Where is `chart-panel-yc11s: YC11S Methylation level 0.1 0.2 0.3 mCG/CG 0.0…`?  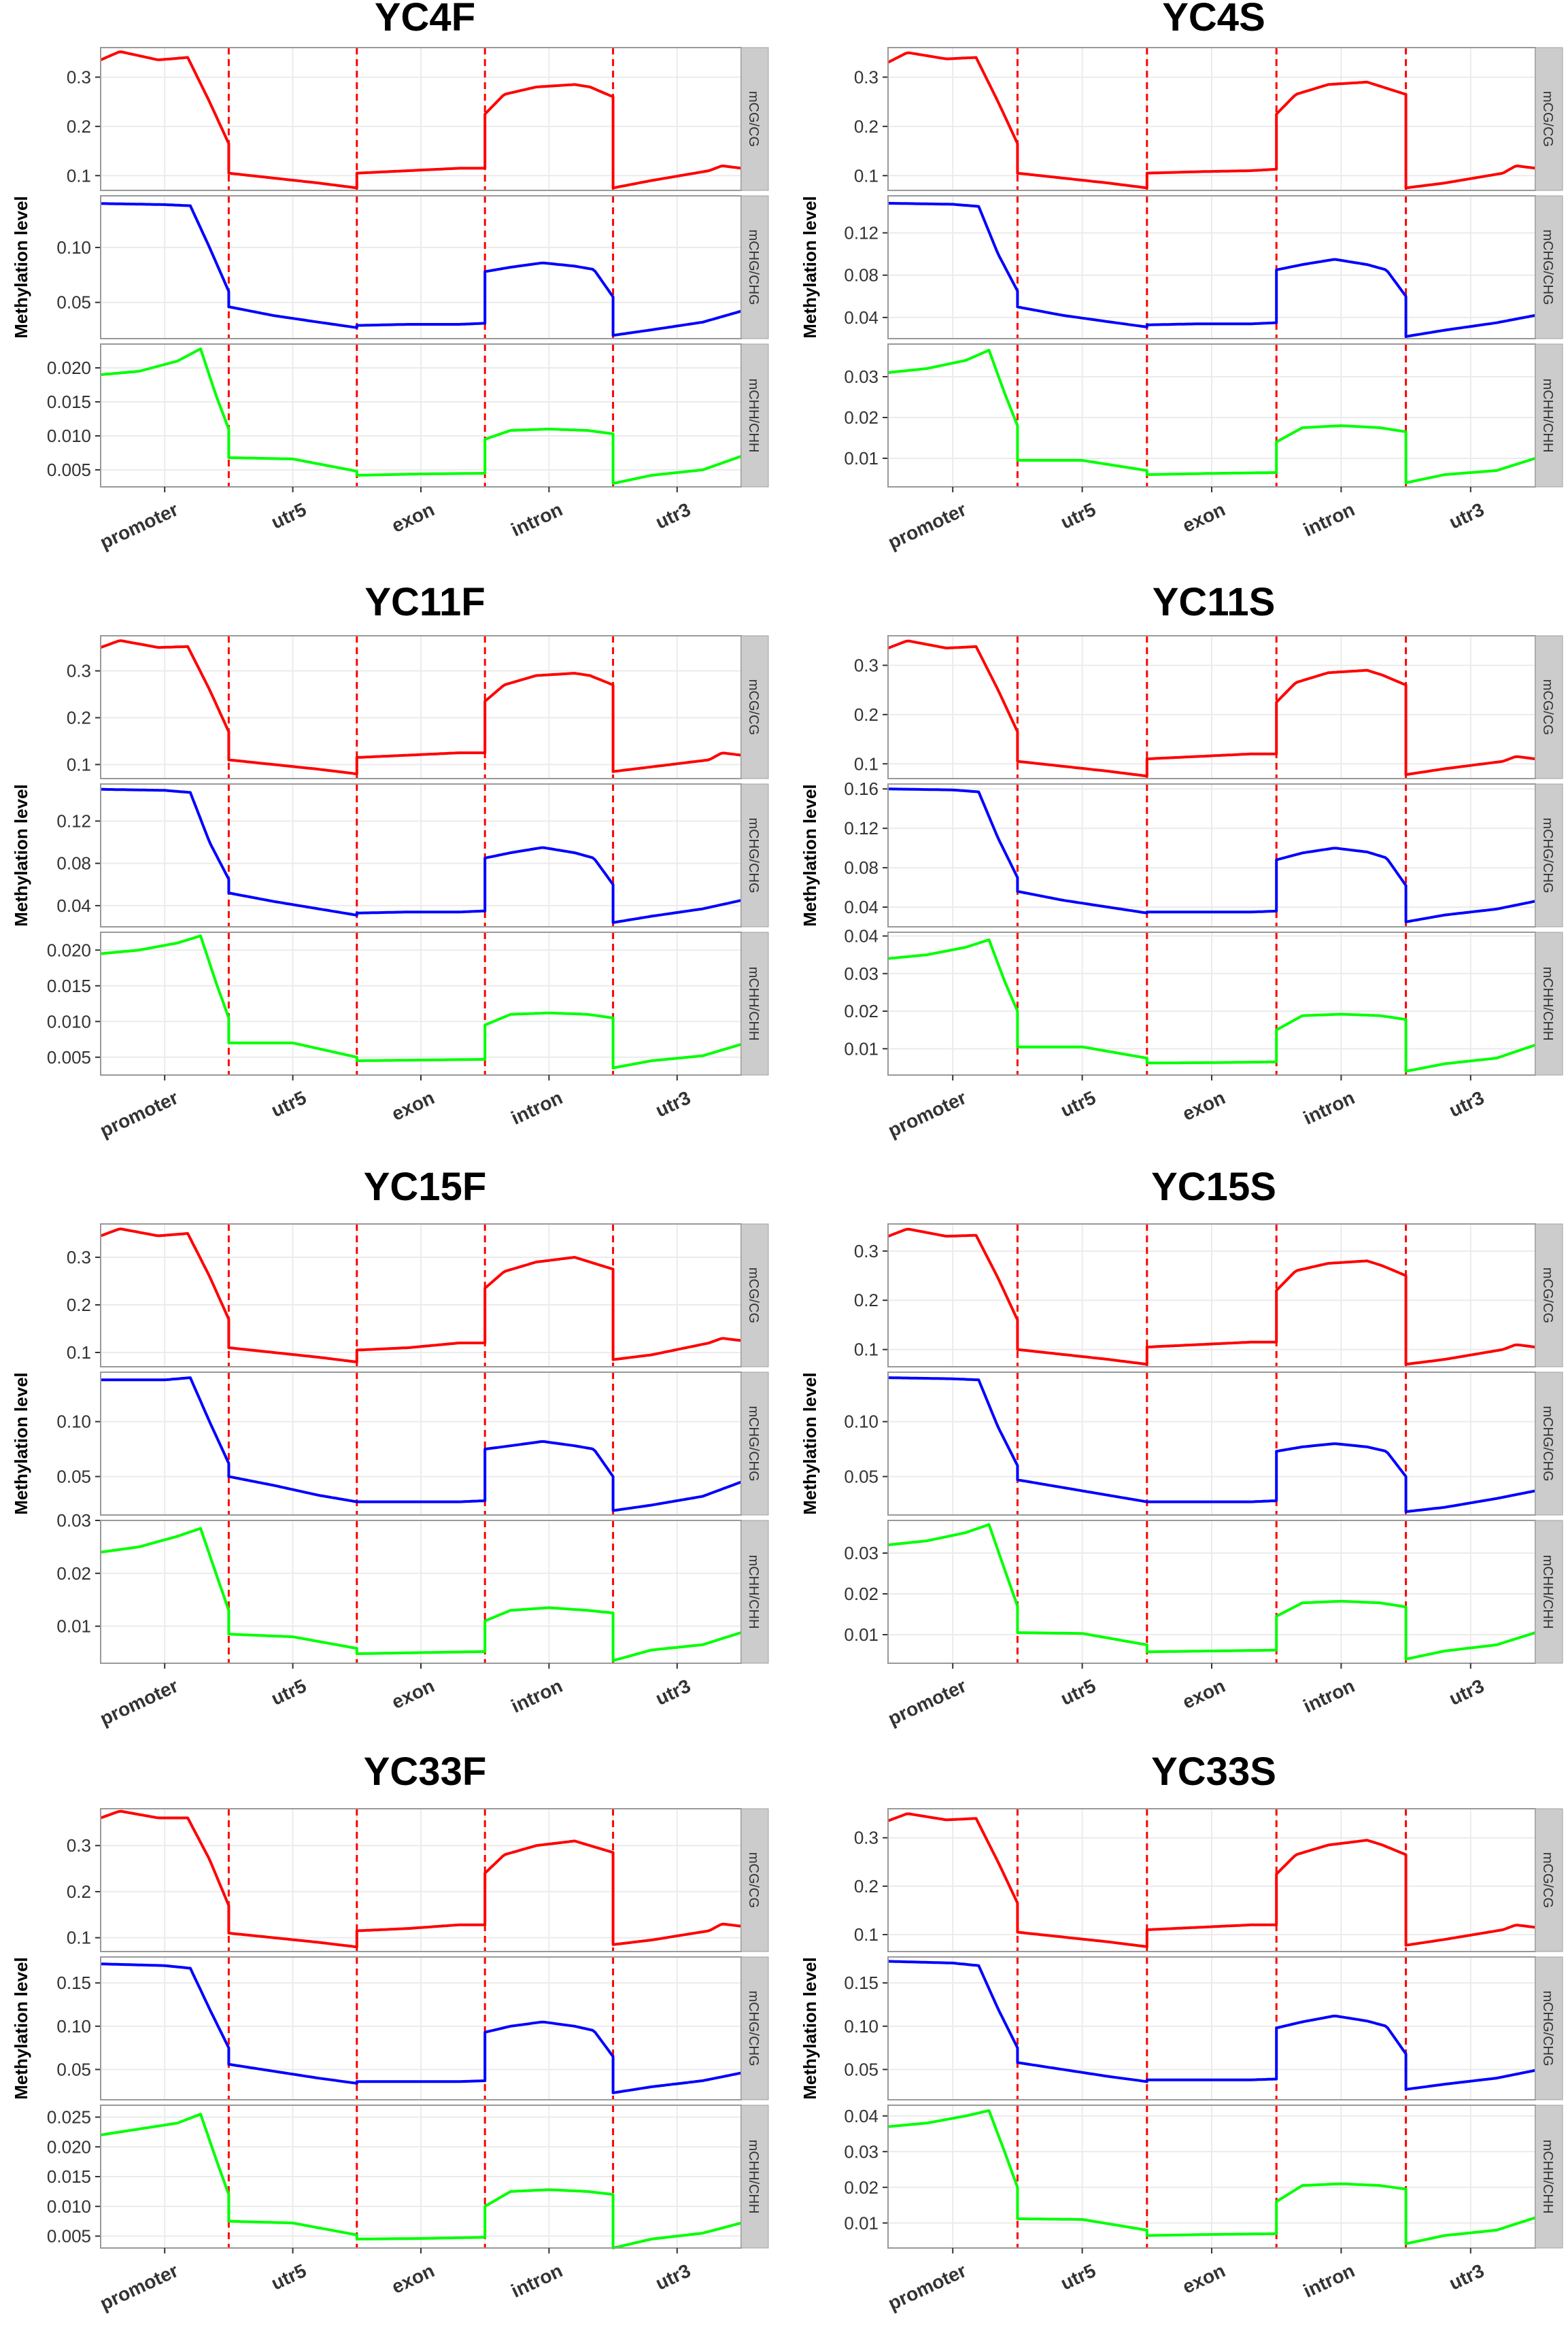
chart-panel-yc11s: YC11S Methylation level 0.1 0.2 0.3 mCG/CG 0.0… is located at coordinates (1181, 860).